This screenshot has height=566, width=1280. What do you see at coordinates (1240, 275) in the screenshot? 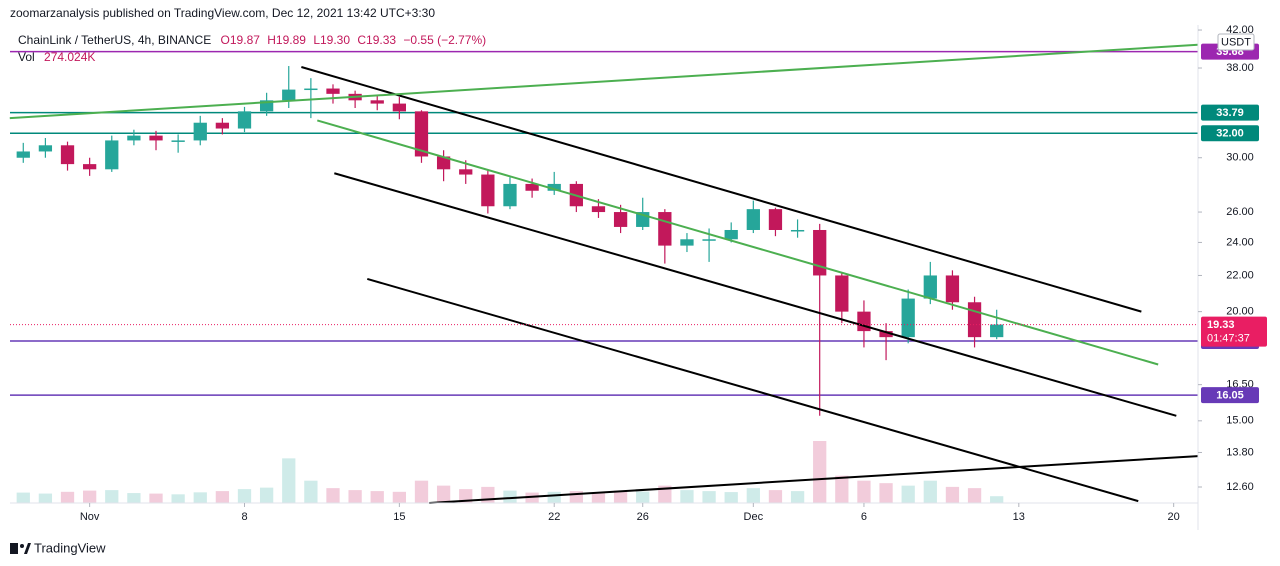
I see `y-tick-label: 22.00` at bounding box center [1240, 275].